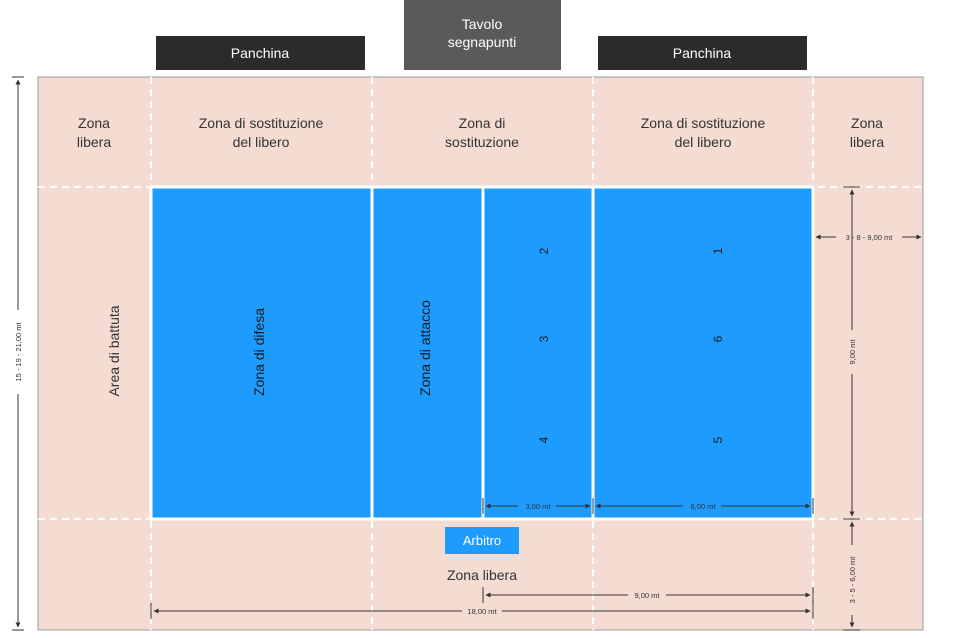 This screenshot has height=638, width=960. I want to click on libero-sub-zone-left-label-1: Zona di sostituzione, so click(261, 123).